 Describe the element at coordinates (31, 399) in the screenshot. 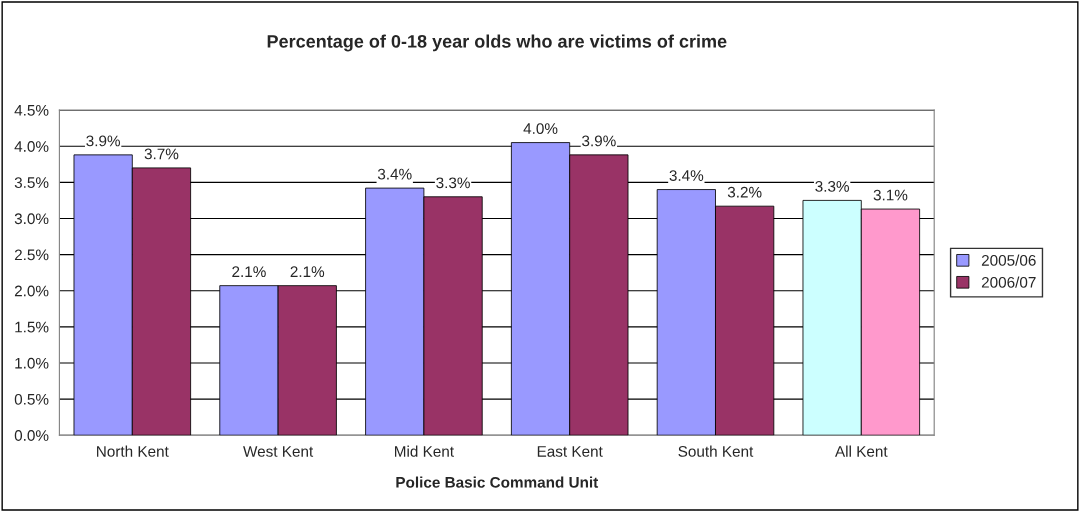

I see `y-tick-label: 0.5%` at that location.